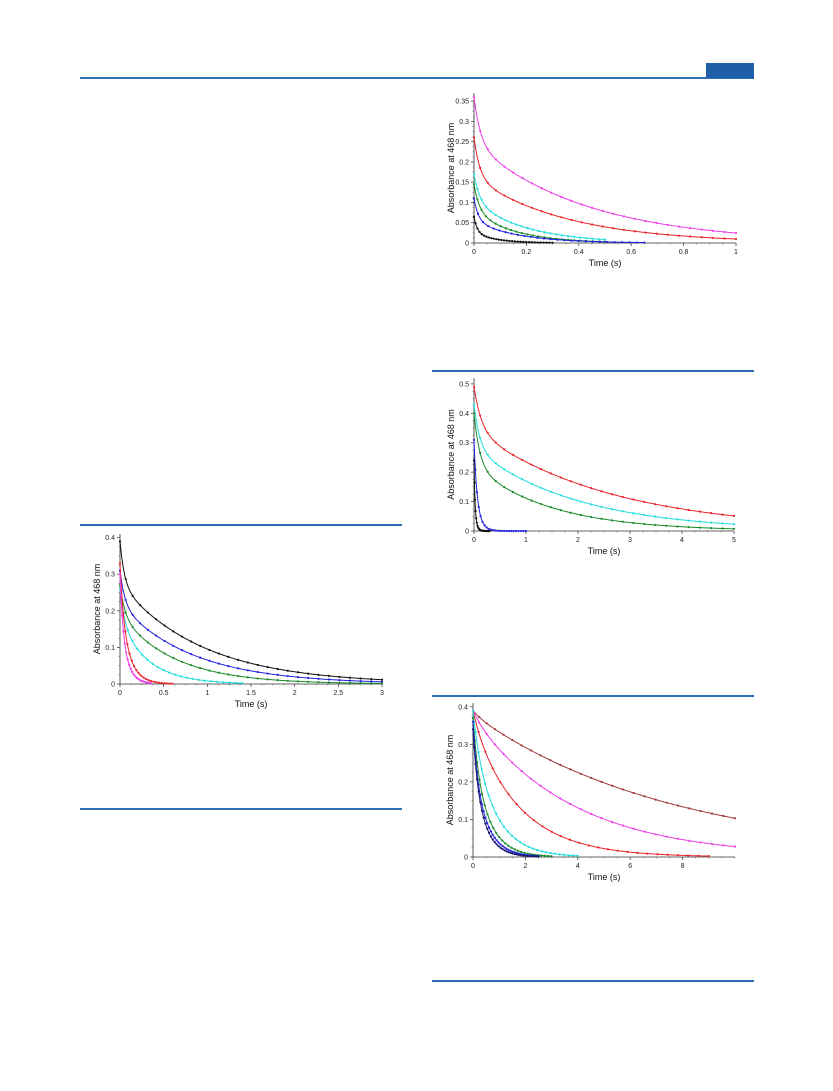  I want to click on series-line-magenta, so click(604, 779).